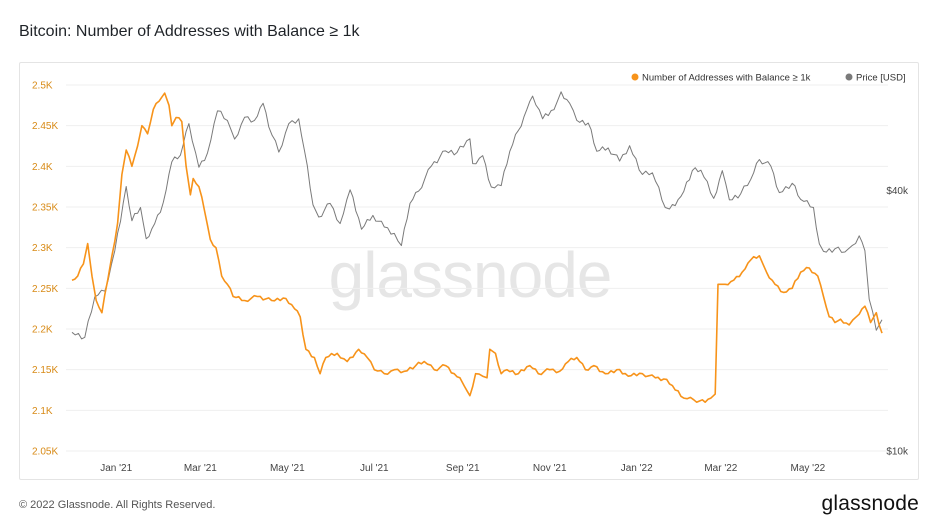 The height and width of the screenshot is (529, 941). I want to click on left-axis-tick-label: 2.35K, so click(45, 208).